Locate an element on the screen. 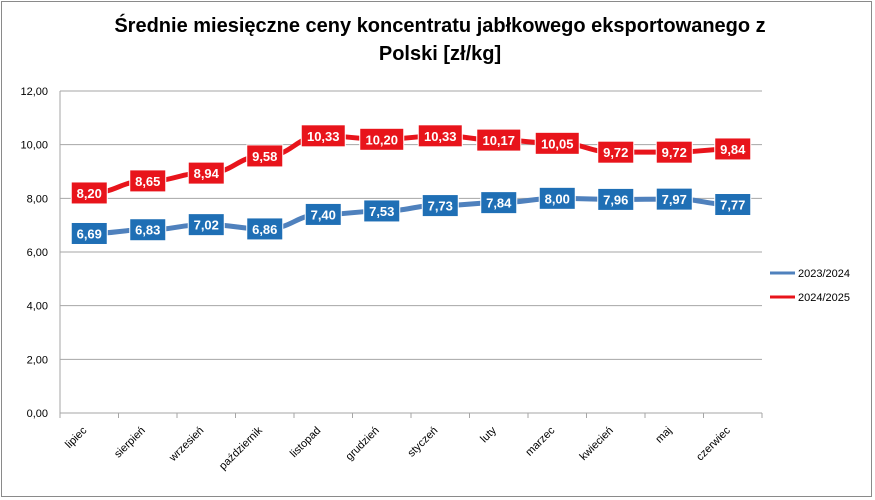 The height and width of the screenshot is (500, 875). data-label: 7,02 is located at coordinates (206, 225).